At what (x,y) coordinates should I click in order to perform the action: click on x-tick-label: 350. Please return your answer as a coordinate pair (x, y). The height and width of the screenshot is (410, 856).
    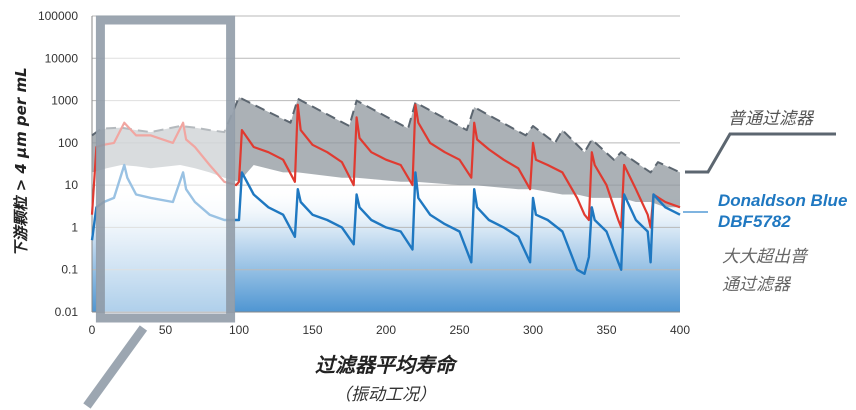
    Looking at the image, I should click on (606, 330).